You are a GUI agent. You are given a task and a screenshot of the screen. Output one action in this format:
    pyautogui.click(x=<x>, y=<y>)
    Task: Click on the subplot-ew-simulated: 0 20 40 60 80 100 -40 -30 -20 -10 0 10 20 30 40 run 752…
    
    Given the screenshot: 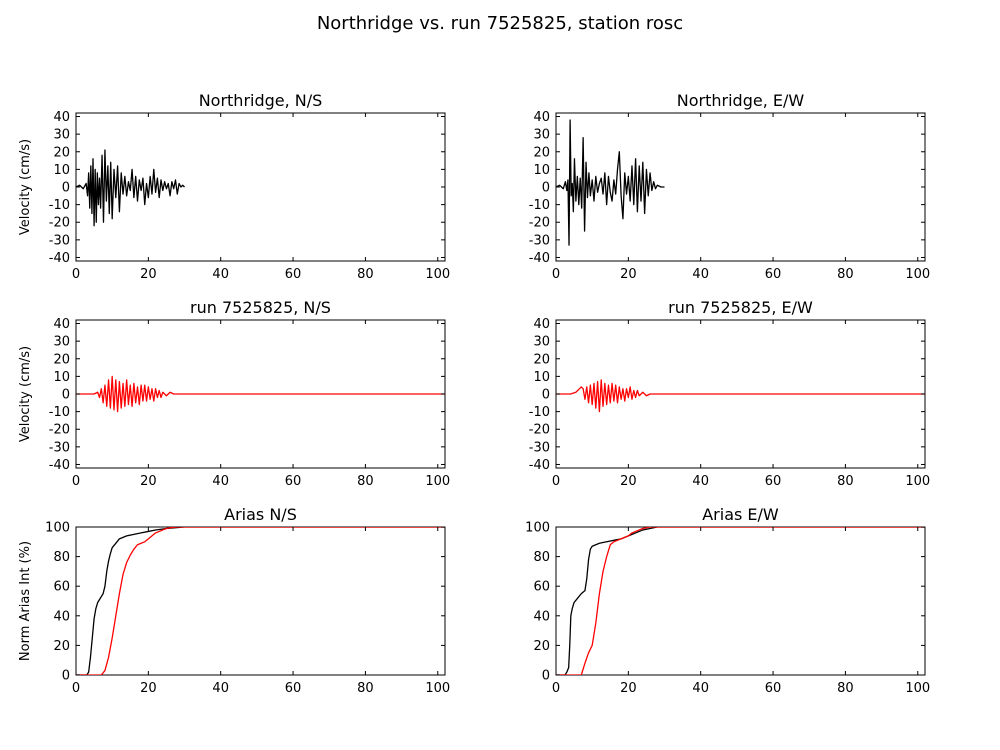 What is the action you would take?
    pyautogui.click(x=729, y=393)
    